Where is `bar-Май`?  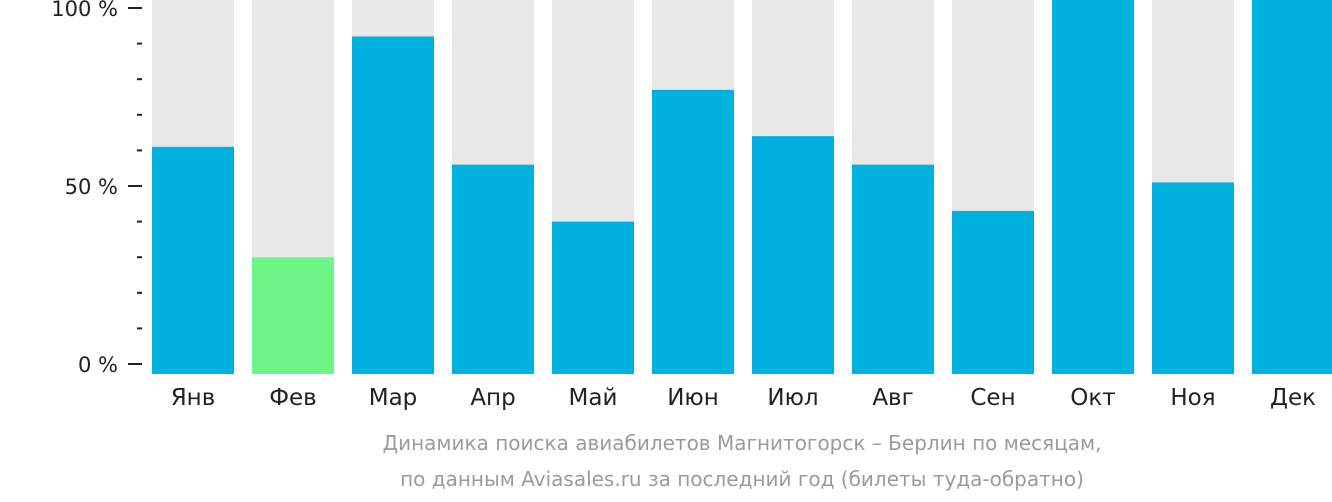 bar-Май is located at coordinates (593, 297).